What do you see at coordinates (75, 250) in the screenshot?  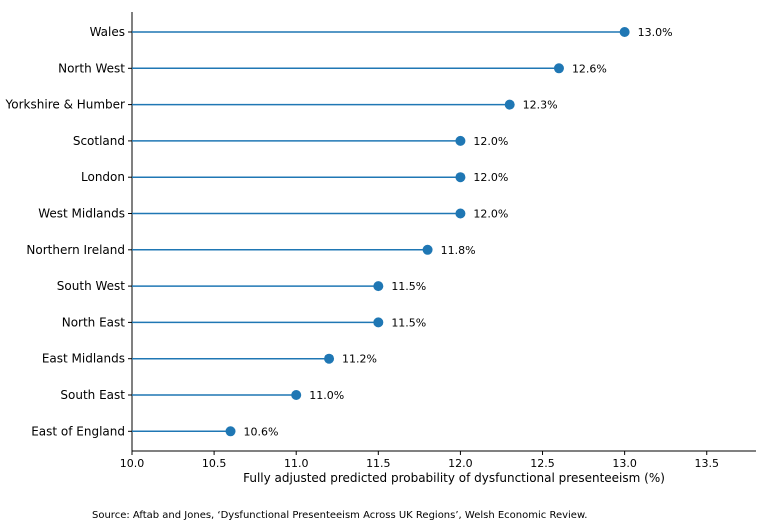 I see `y-tick-label: Northern Ireland` at bounding box center [75, 250].